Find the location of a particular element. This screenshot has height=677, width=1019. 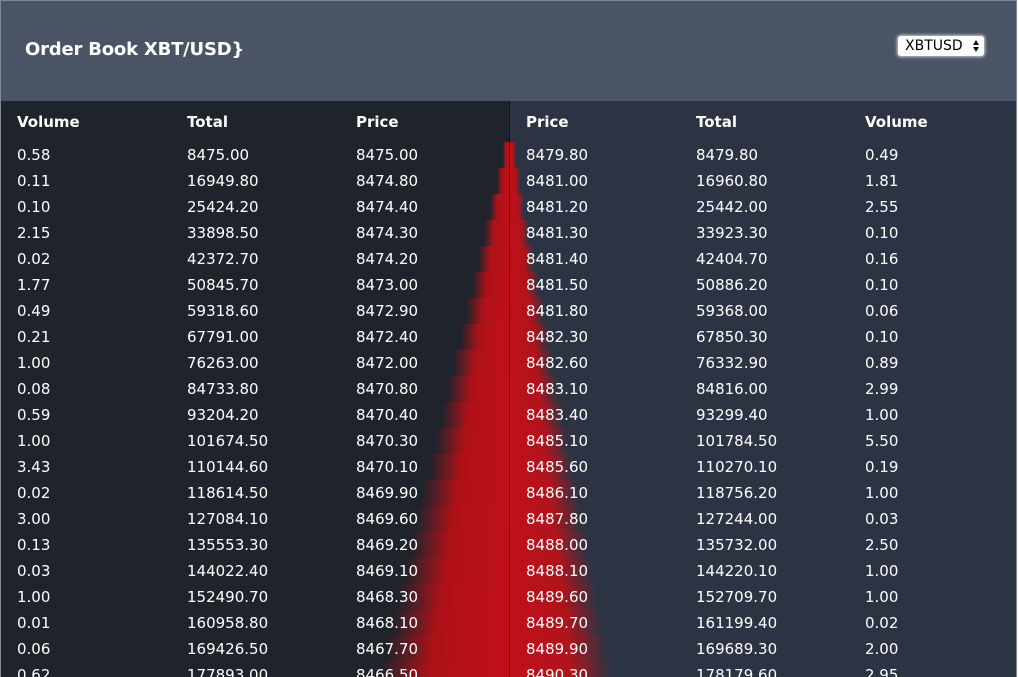

bid-total-cell: 8475.00 is located at coordinates (218, 155).